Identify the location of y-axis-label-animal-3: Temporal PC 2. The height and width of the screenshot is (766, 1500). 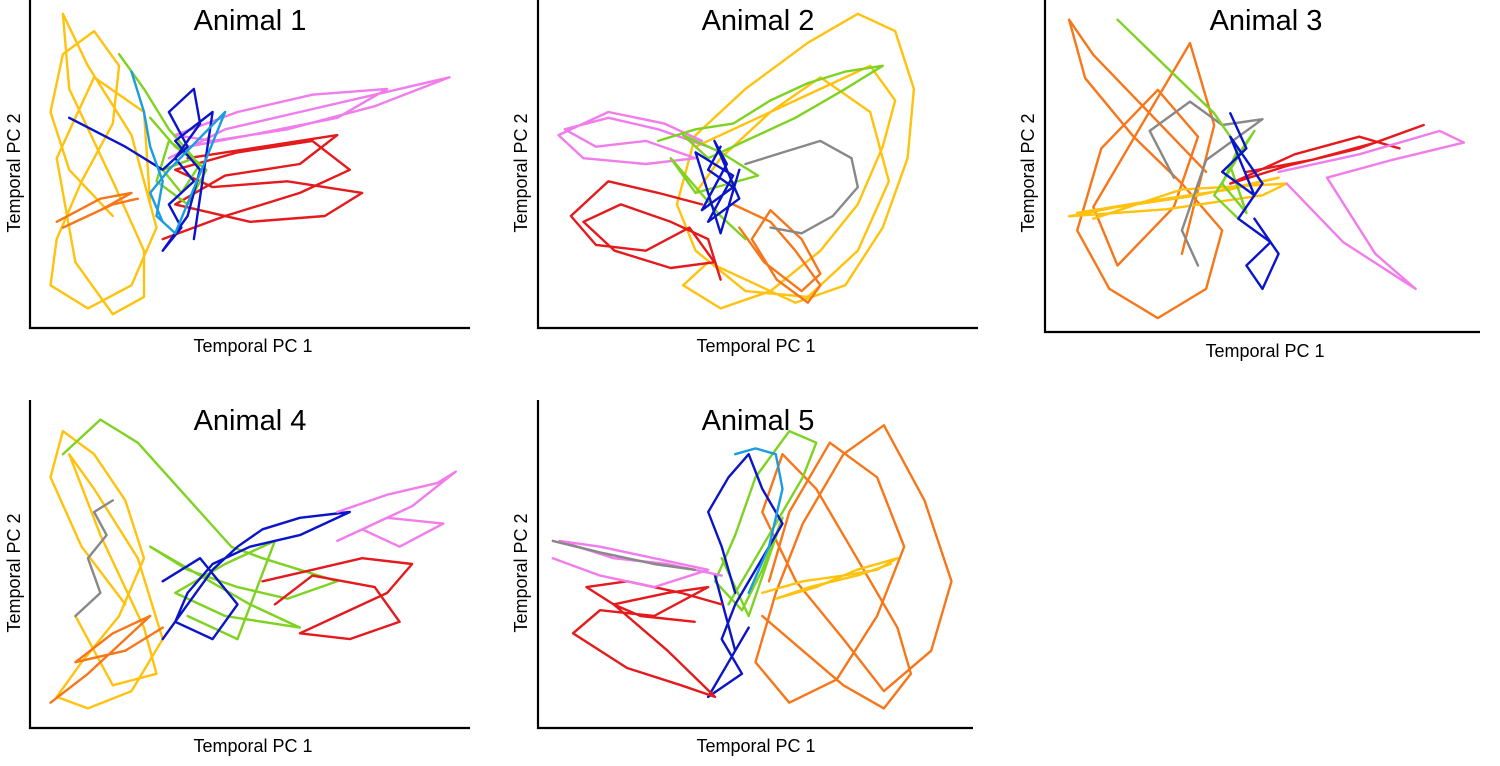
(1028, 172).